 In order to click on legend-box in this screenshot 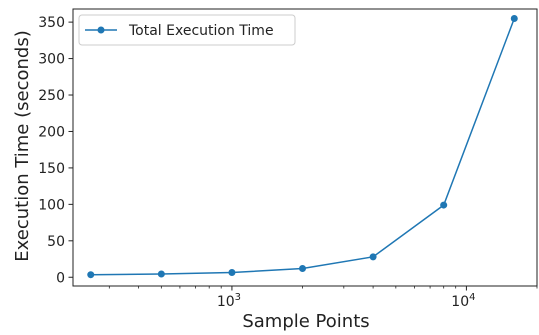, I will do `click(187, 30)`.